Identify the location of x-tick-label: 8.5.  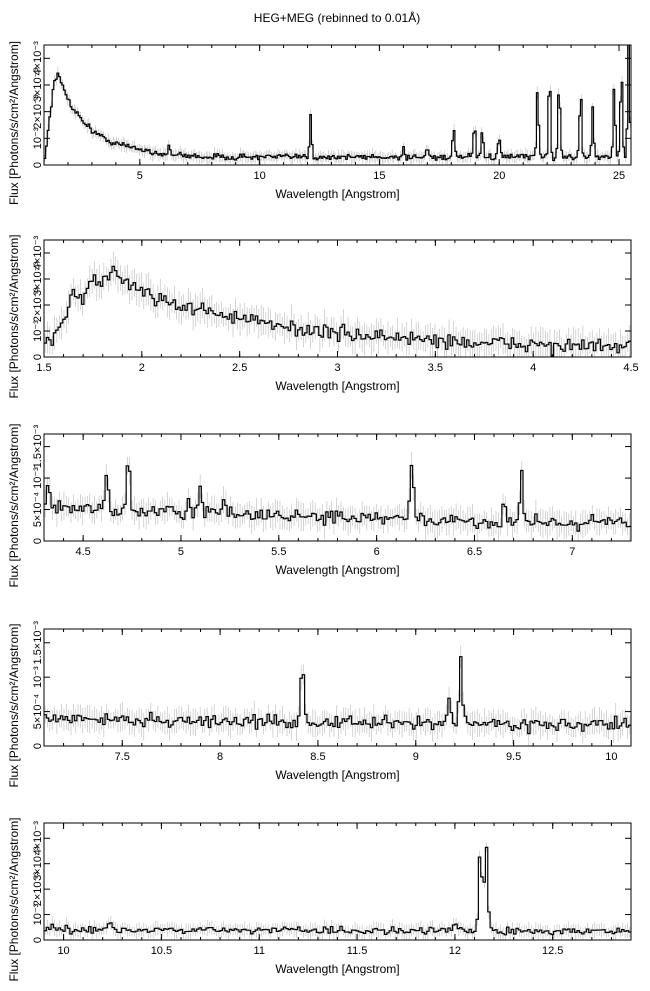
(317, 757).